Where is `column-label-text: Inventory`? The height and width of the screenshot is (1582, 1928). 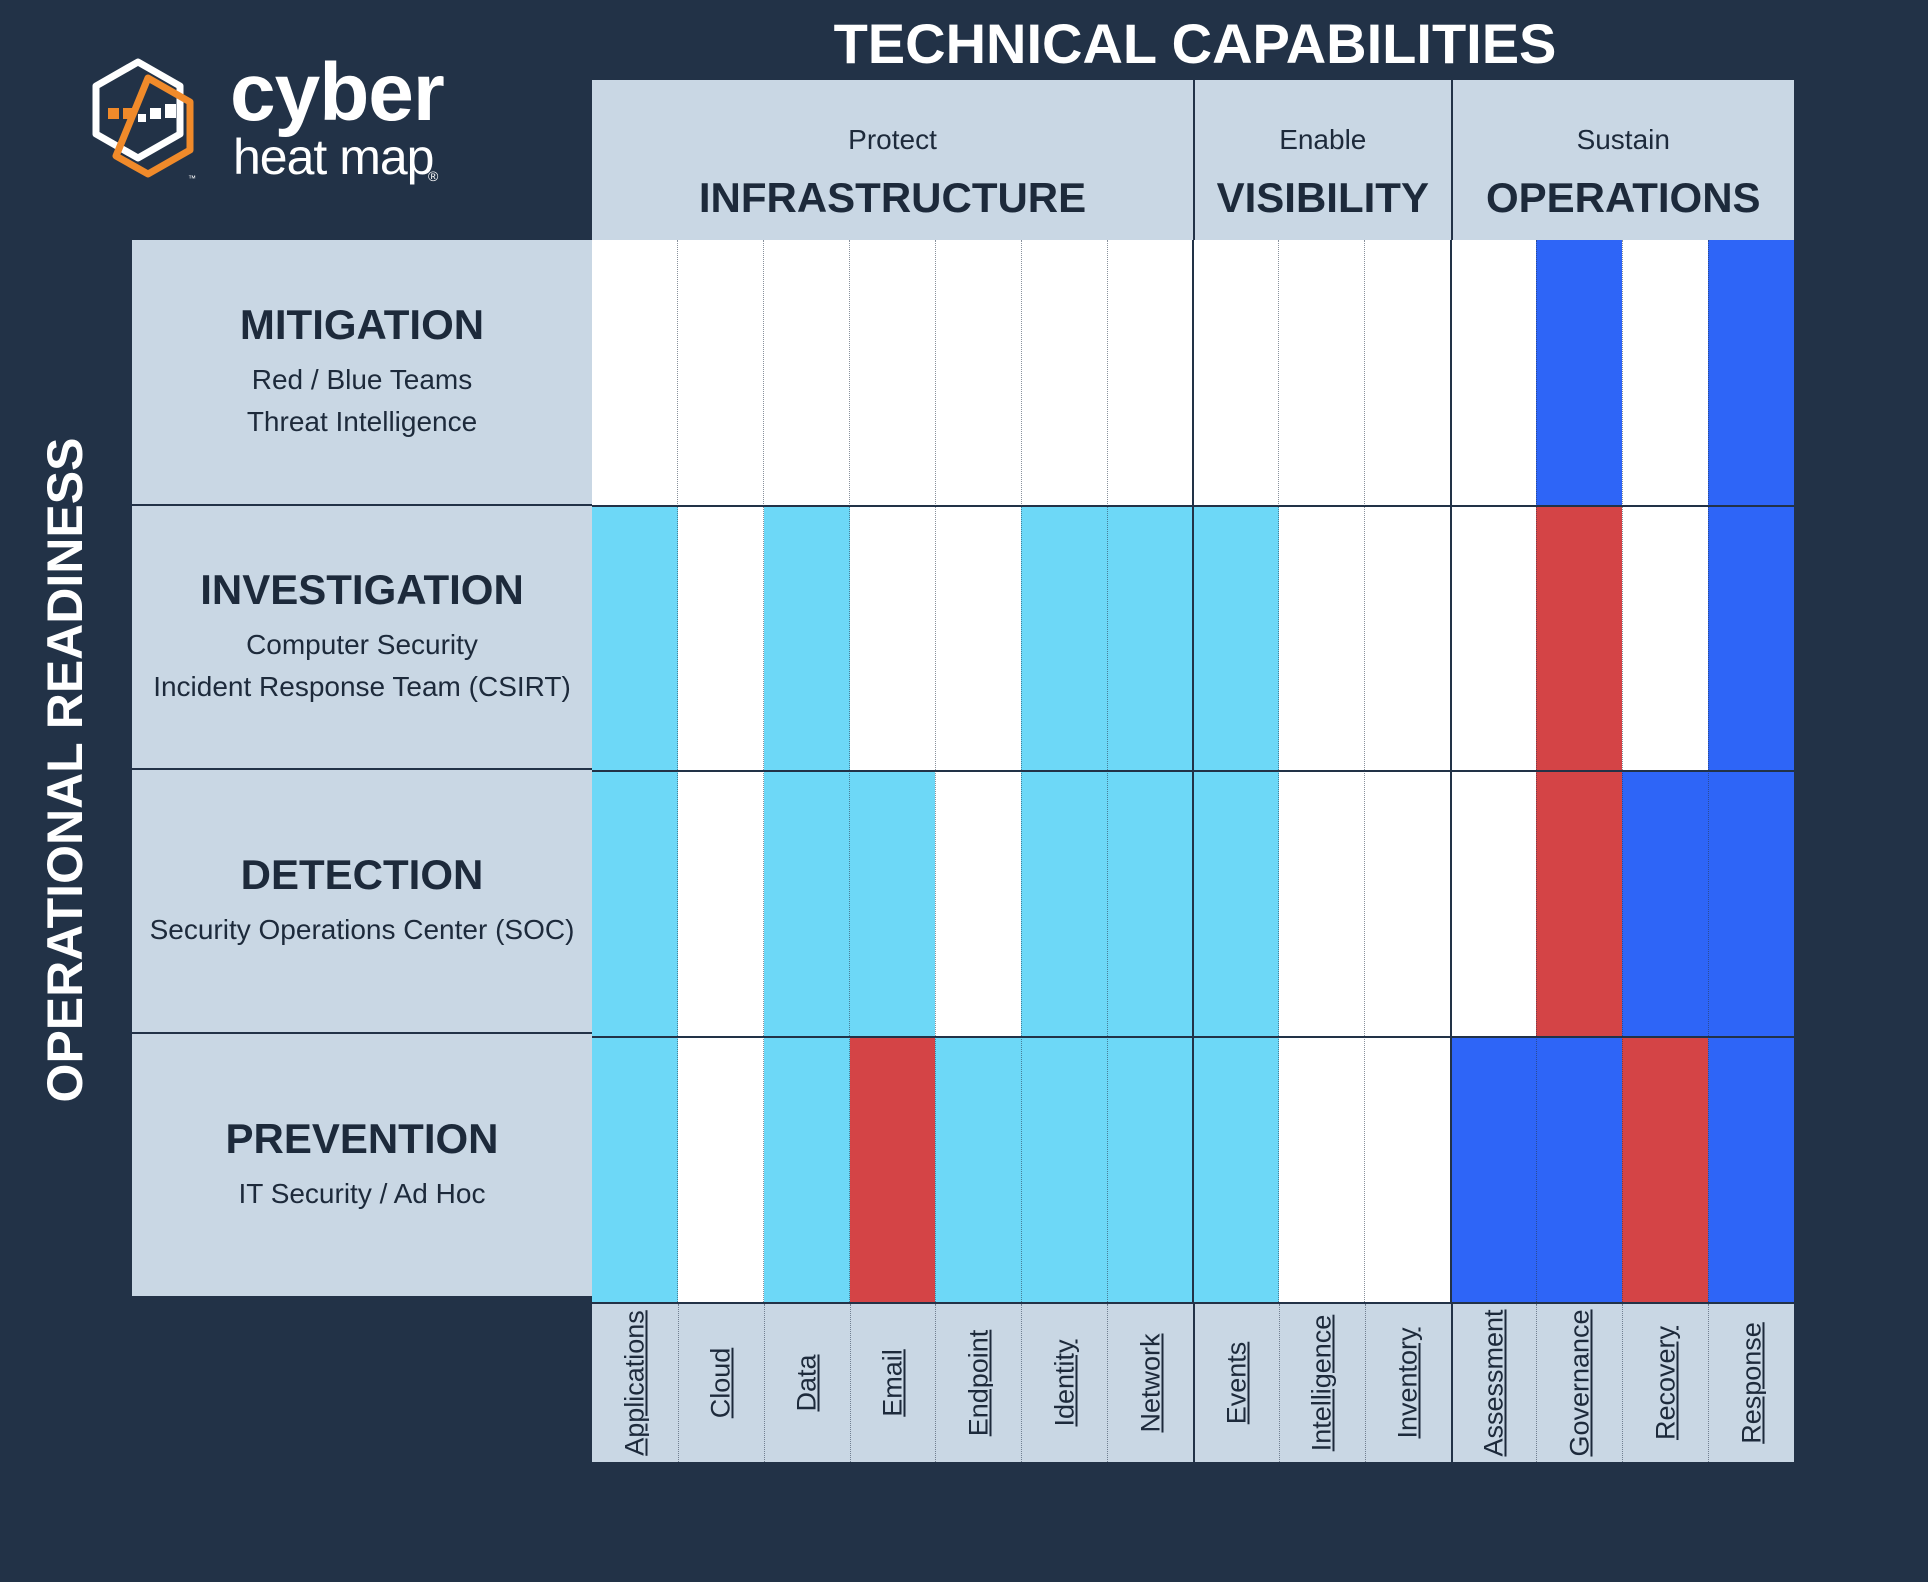
column-label-text: Inventory is located at coordinates (1407, 1383).